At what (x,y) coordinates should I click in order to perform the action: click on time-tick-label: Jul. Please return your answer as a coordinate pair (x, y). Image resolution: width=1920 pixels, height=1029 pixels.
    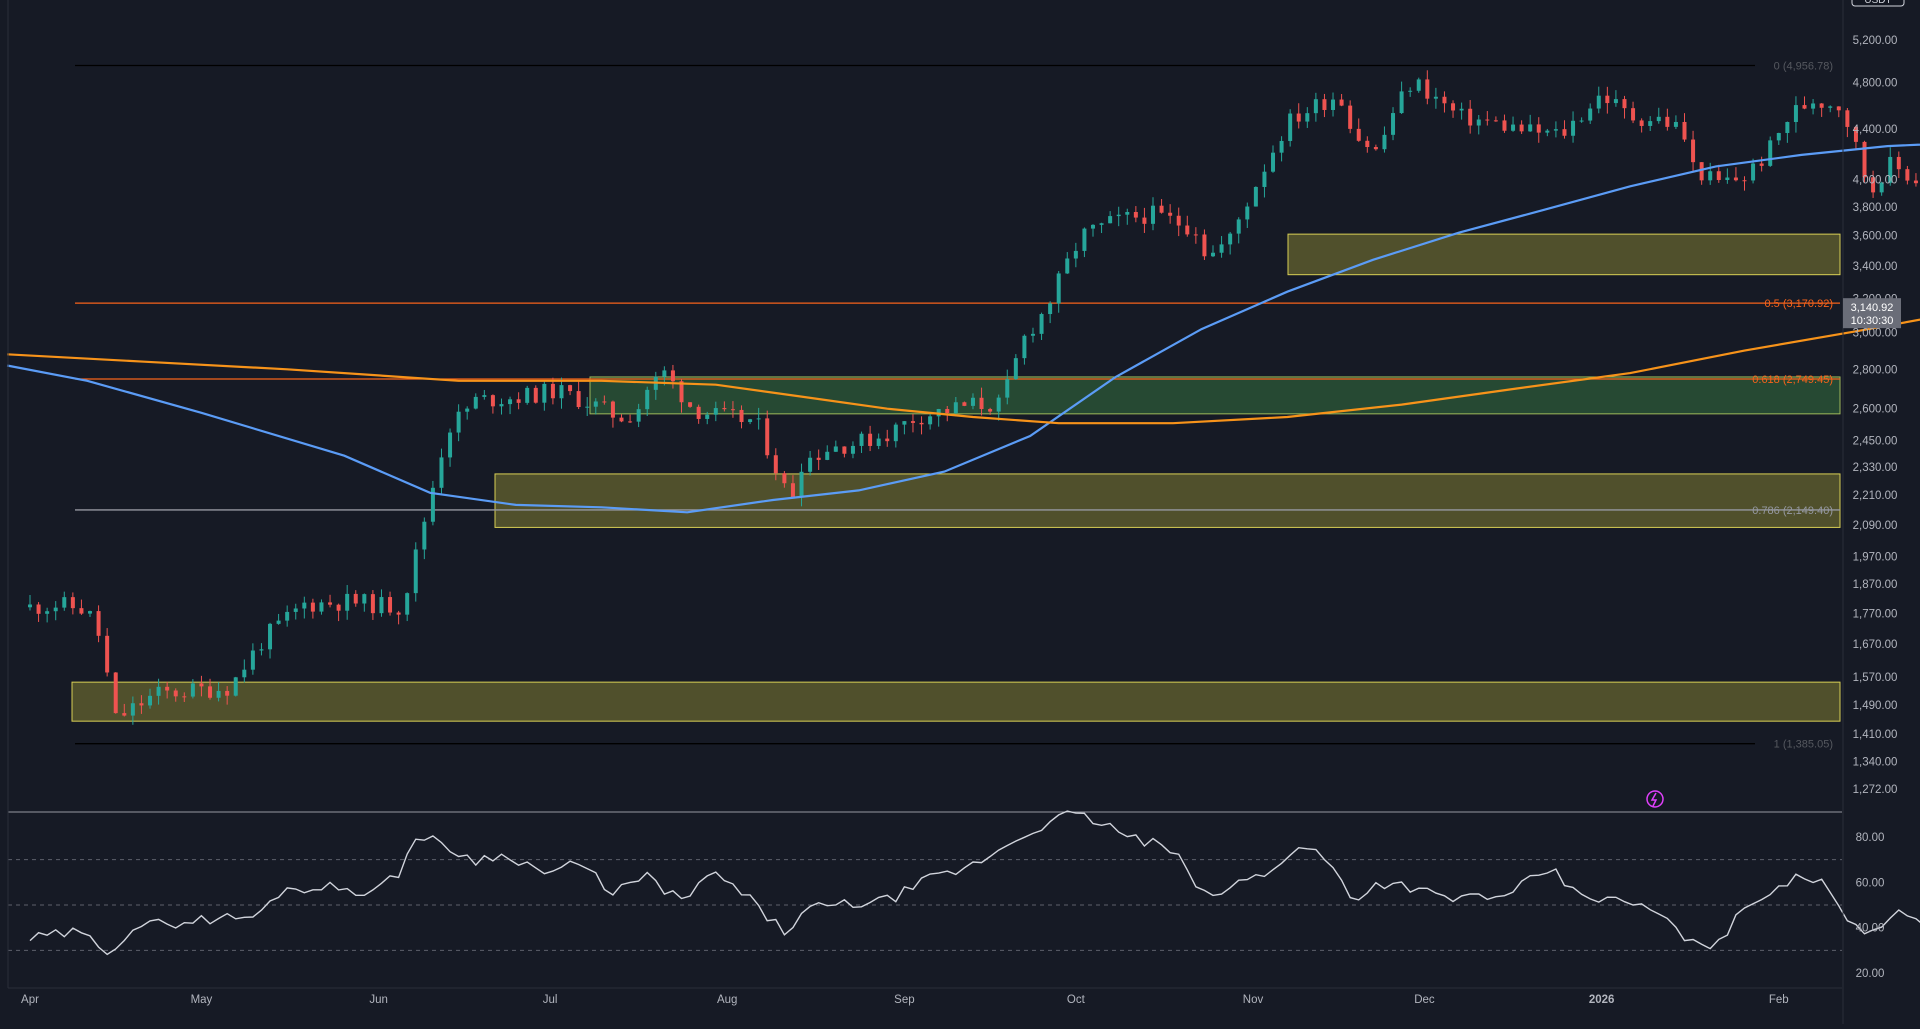
    Looking at the image, I should click on (550, 1000).